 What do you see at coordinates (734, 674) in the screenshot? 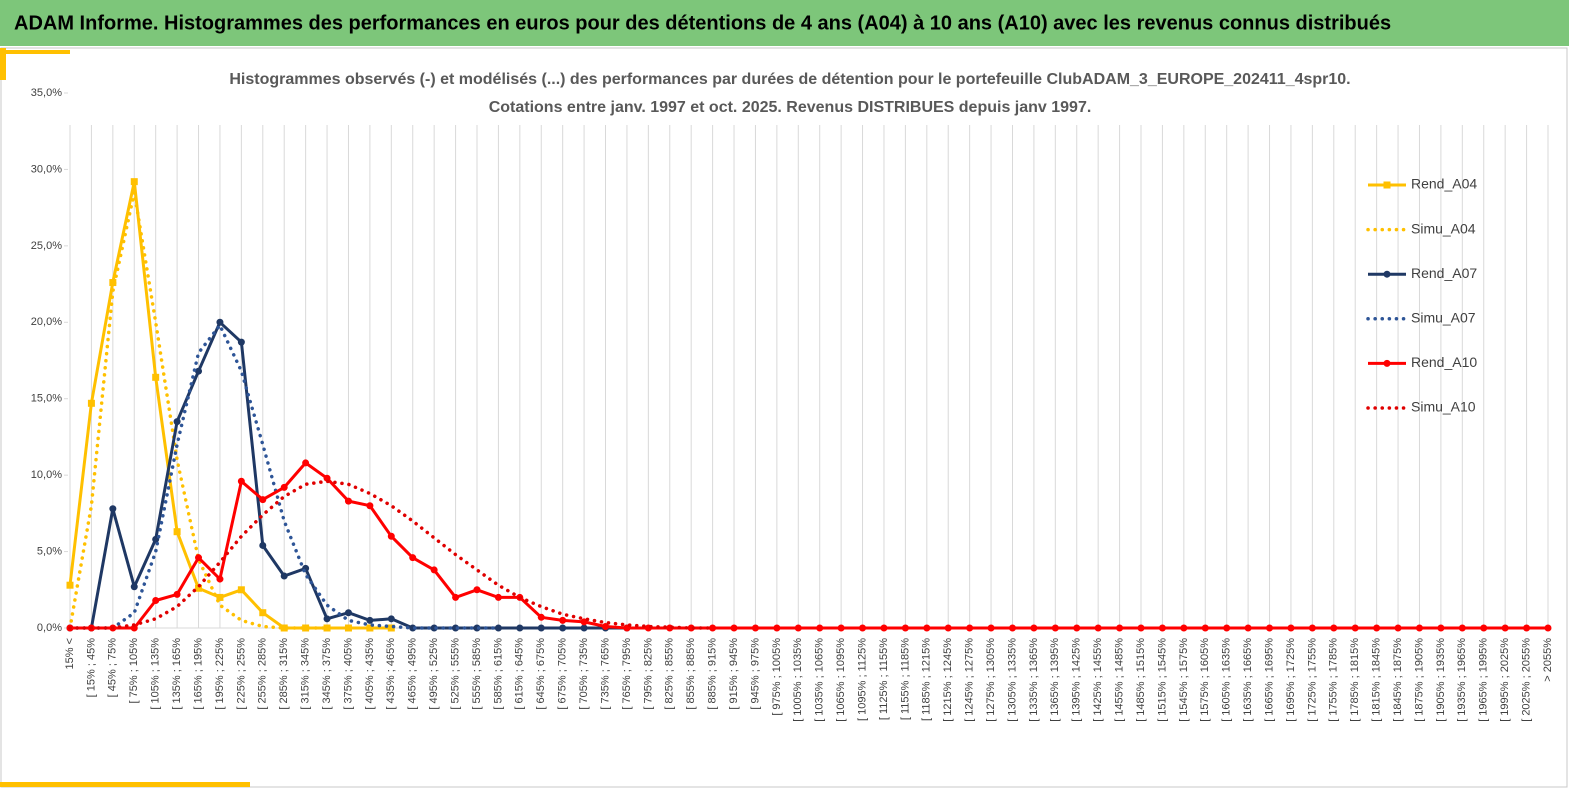
I see `x-tick-label: [ 915% ; 945%` at bounding box center [734, 674].